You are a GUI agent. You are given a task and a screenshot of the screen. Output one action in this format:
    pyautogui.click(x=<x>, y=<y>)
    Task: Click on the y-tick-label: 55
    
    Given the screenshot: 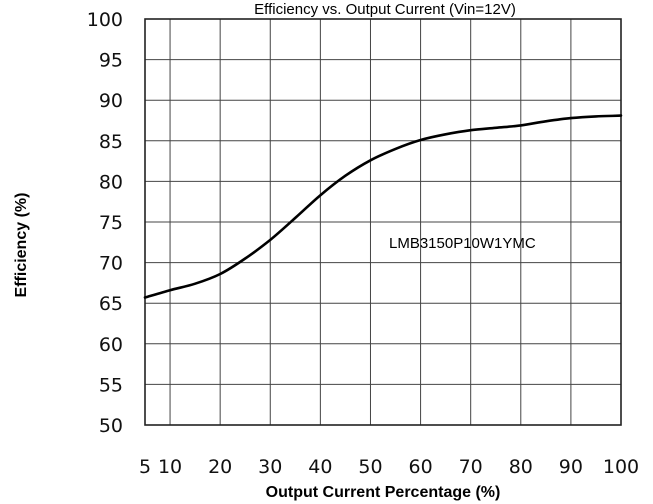 What is the action you would take?
    pyautogui.click(x=111, y=385)
    